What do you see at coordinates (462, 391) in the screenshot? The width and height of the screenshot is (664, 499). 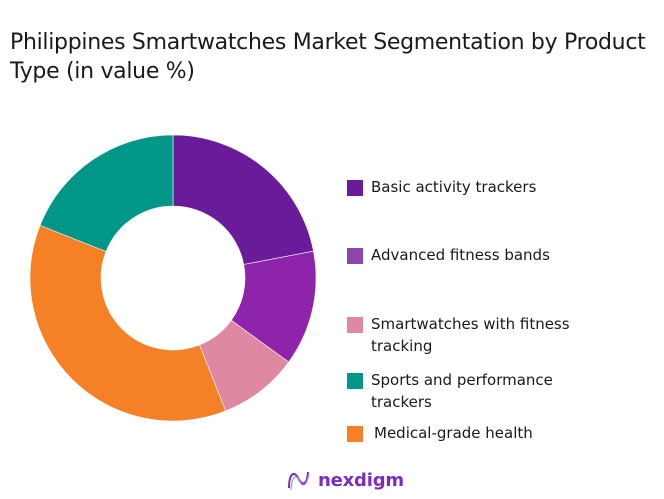 I see `legend-label: Sports and performance trackers` at bounding box center [462, 391].